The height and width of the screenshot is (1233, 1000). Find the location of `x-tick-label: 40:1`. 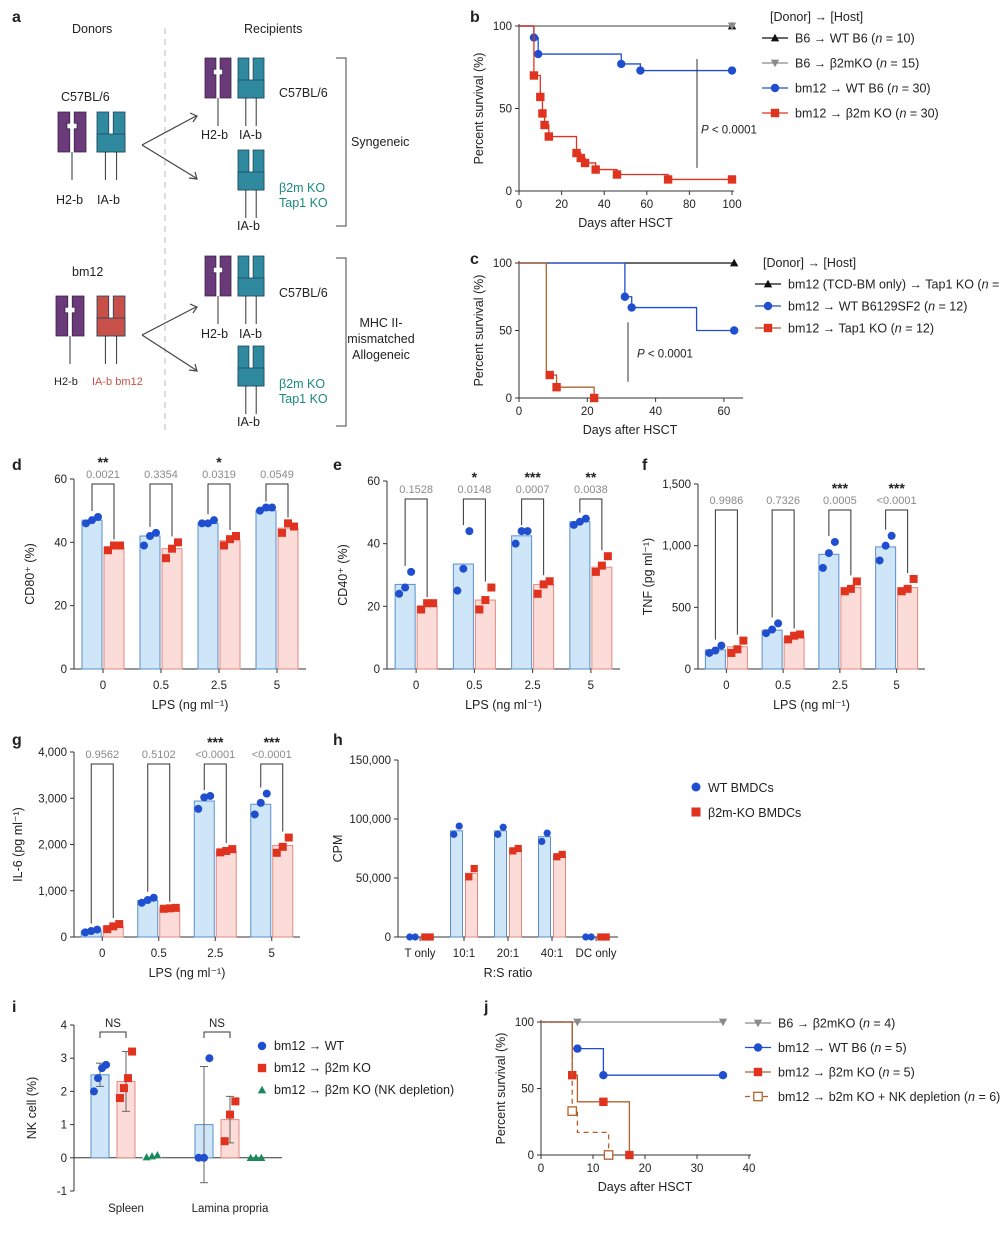

x-tick-label: 40:1 is located at coordinates (552, 954).